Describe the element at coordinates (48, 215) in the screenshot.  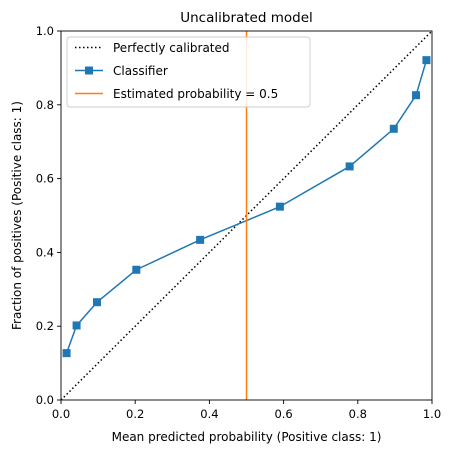
I see `y-axis-ticks: 0.0 0.2 0.4 0.6 0.8 1.0` at that location.